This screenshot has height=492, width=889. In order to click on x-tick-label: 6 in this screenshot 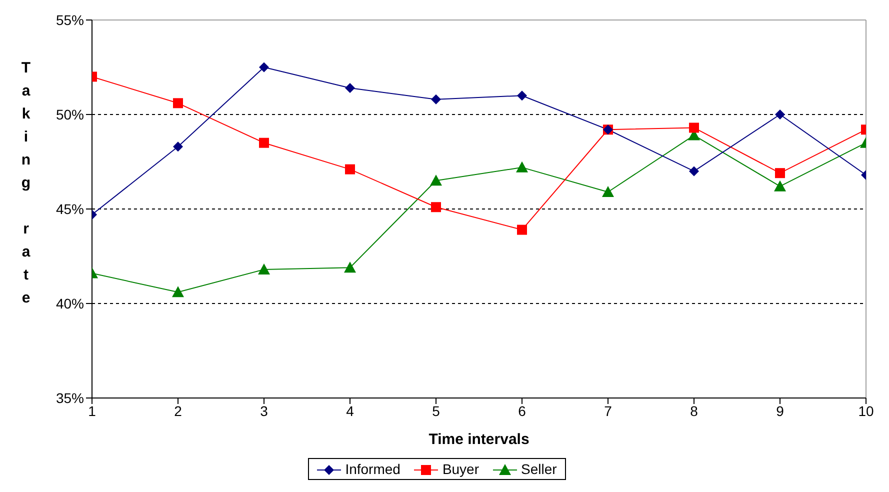, I will do `click(522, 410)`.